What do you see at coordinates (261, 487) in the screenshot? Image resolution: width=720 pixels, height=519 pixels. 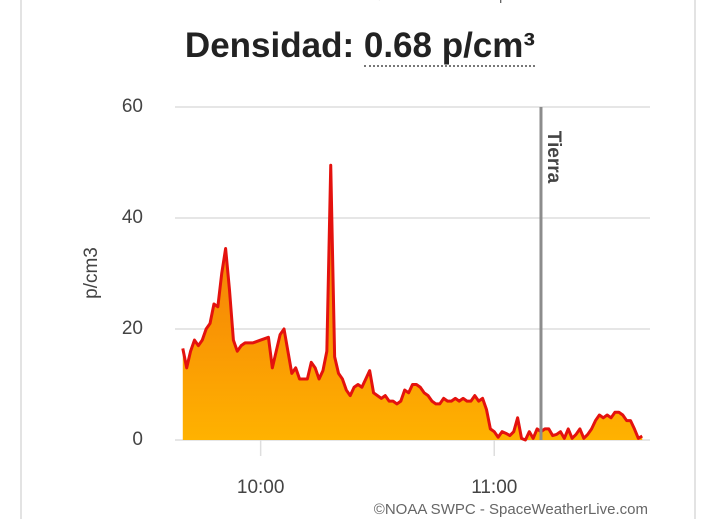 I see `x-tick-label: 10:00` at bounding box center [261, 487].